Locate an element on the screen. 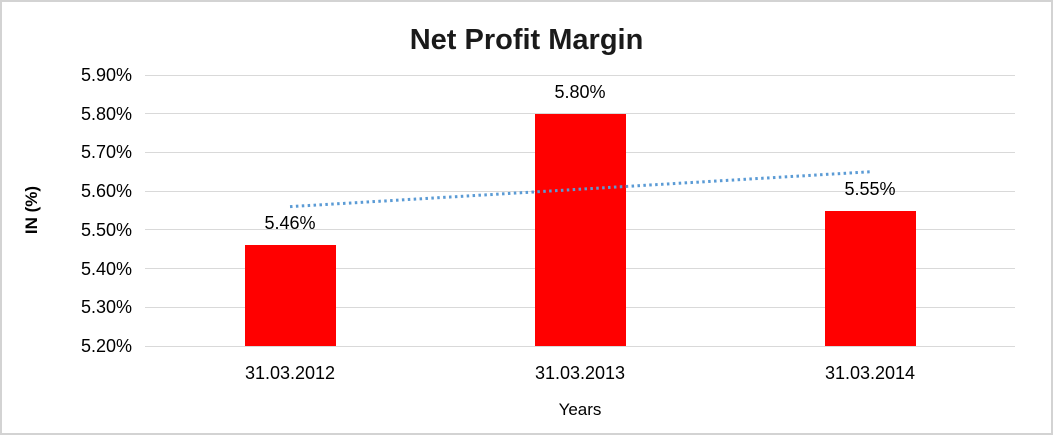  x-tick-label: 31.03.2014 is located at coordinates (870, 373).